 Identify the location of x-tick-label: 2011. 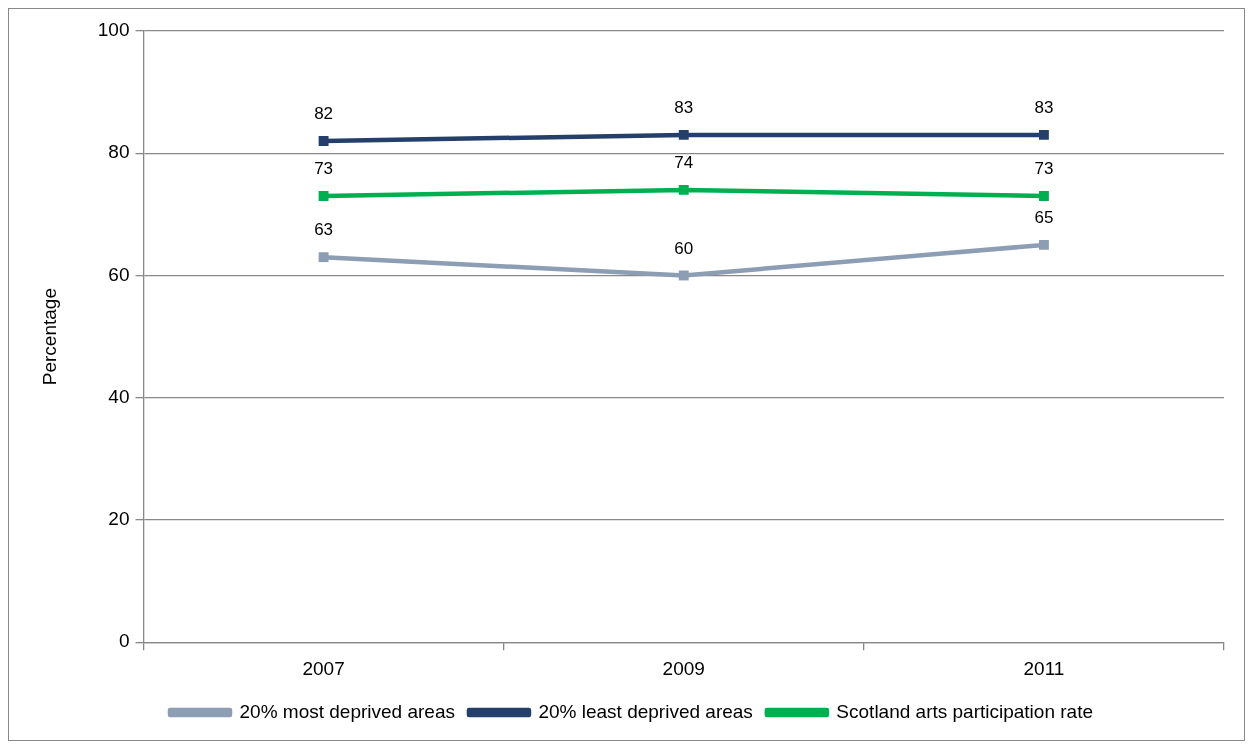
(1044, 668).